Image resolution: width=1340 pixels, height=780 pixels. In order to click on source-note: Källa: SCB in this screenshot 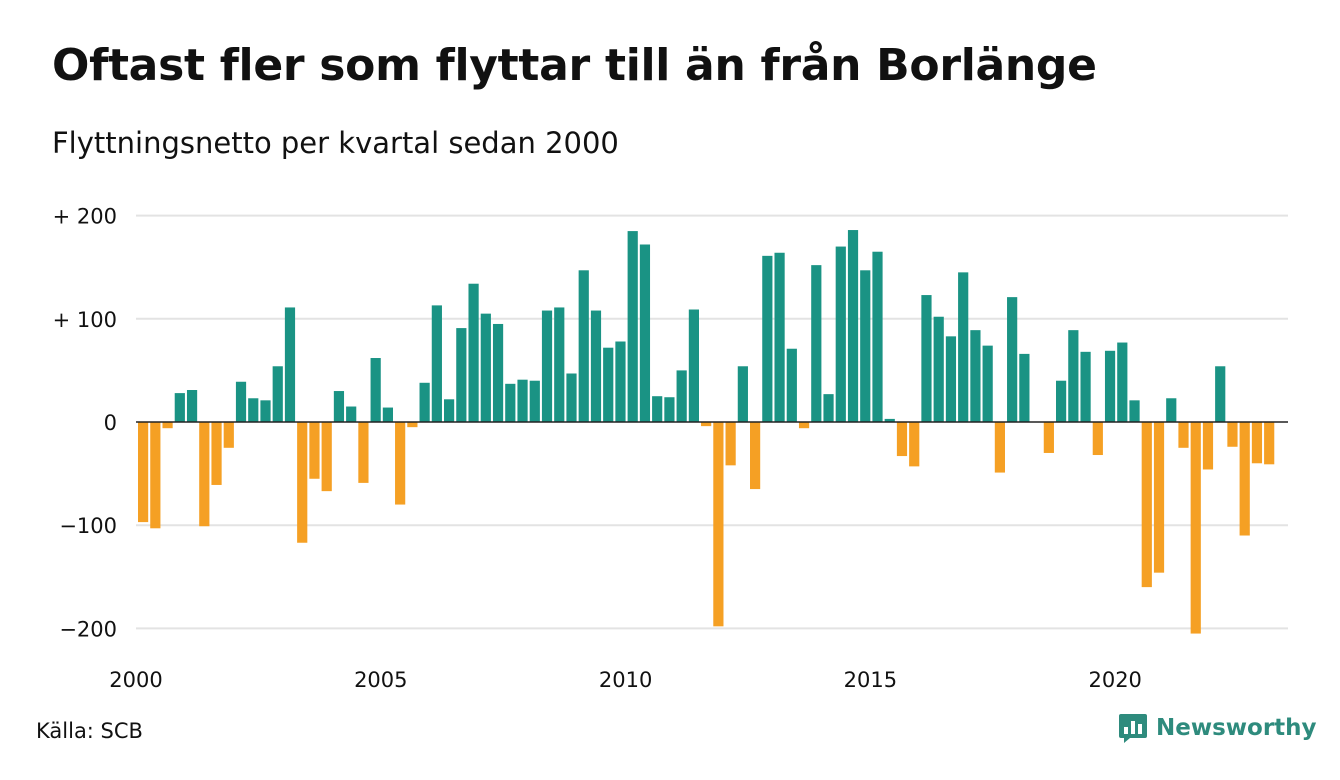, I will do `click(89, 731)`.